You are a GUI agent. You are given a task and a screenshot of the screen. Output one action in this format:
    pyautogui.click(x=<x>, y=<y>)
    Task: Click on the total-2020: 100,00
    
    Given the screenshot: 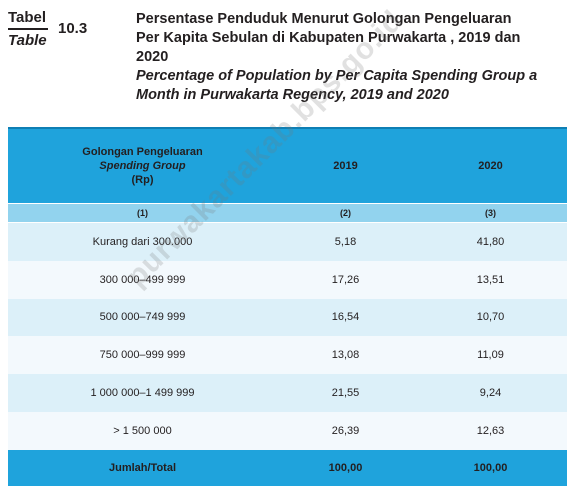 What is the action you would take?
    pyautogui.click(x=490, y=467)
    